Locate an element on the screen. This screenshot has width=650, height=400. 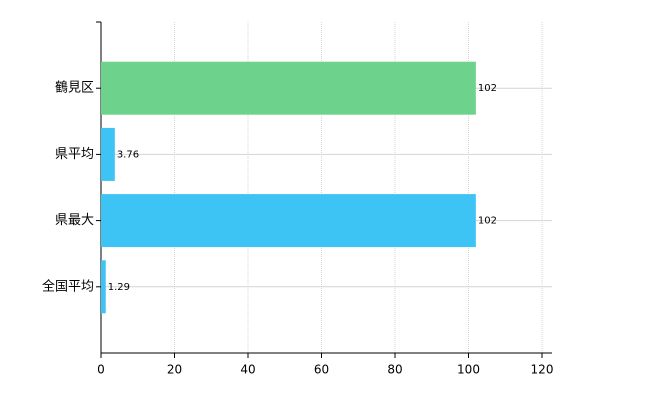
y-tick-label: 県平均 is located at coordinates (74, 154).